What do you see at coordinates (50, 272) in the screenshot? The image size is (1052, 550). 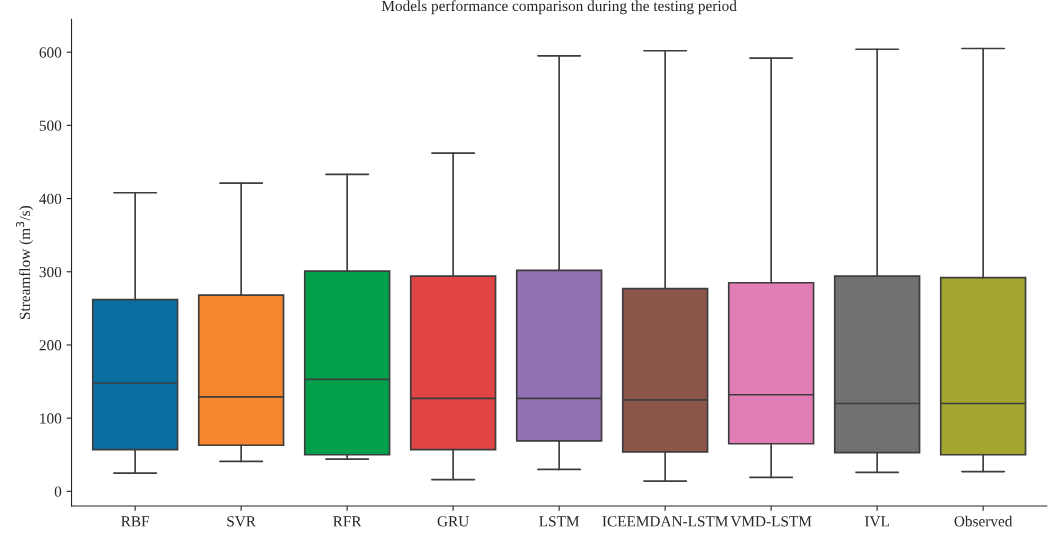 I see `y-tick-label: 300` at bounding box center [50, 272].